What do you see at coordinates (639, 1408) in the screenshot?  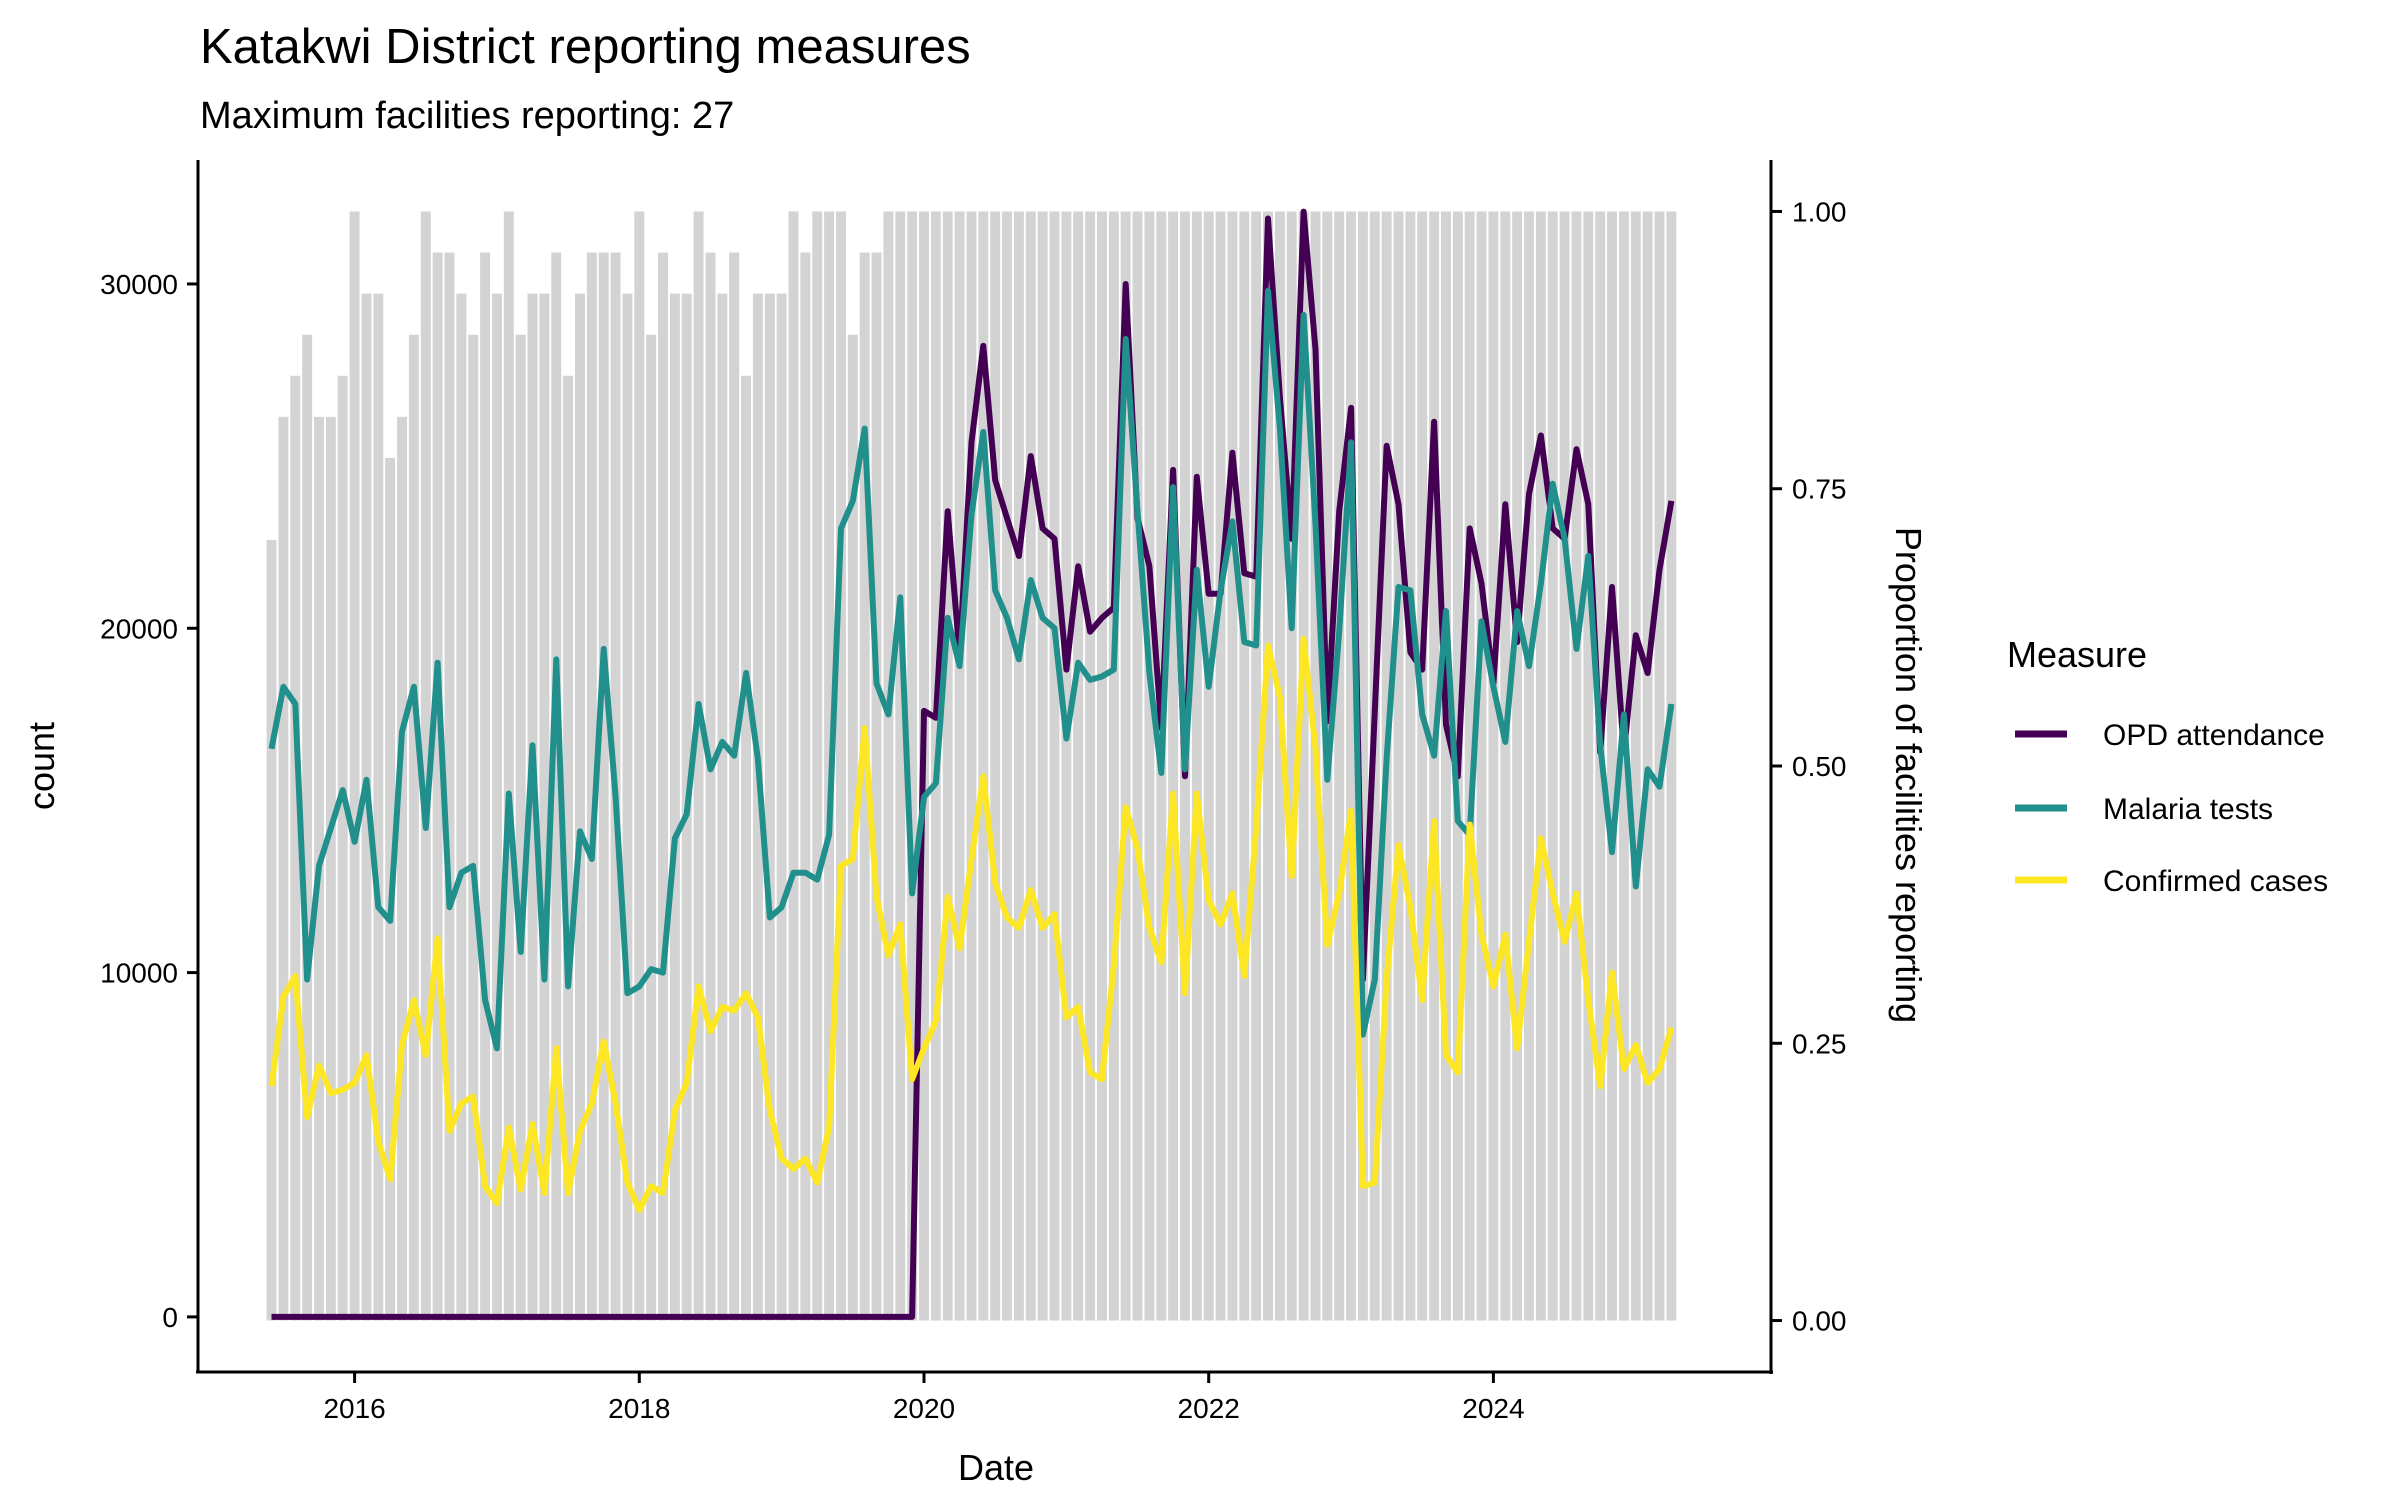 I see `x-tick-label: 2018` at bounding box center [639, 1408].